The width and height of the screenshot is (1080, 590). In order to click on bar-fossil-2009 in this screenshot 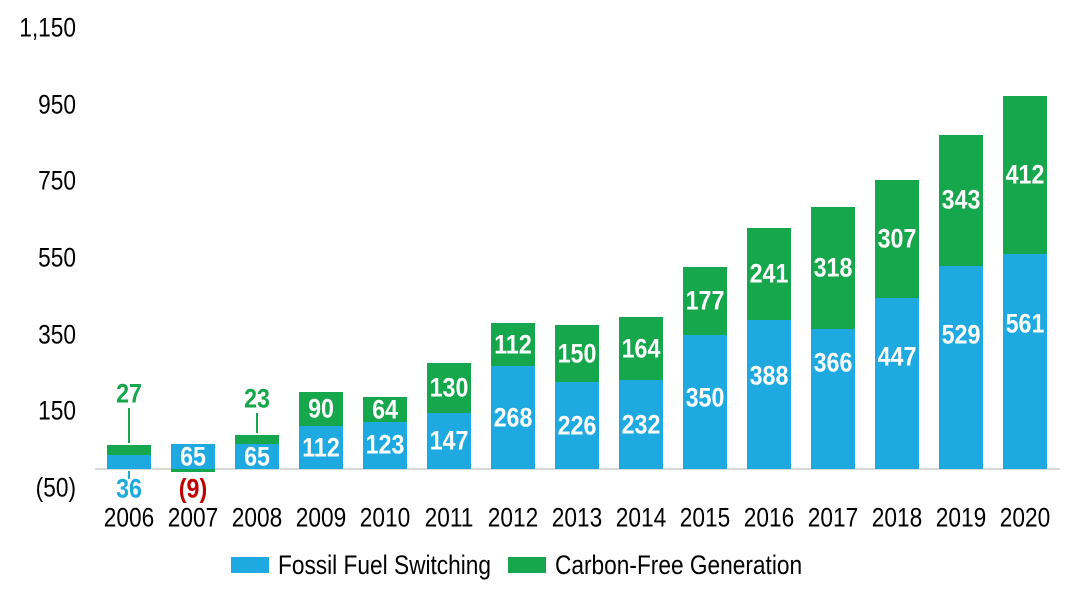, I will do `click(321, 447)`.